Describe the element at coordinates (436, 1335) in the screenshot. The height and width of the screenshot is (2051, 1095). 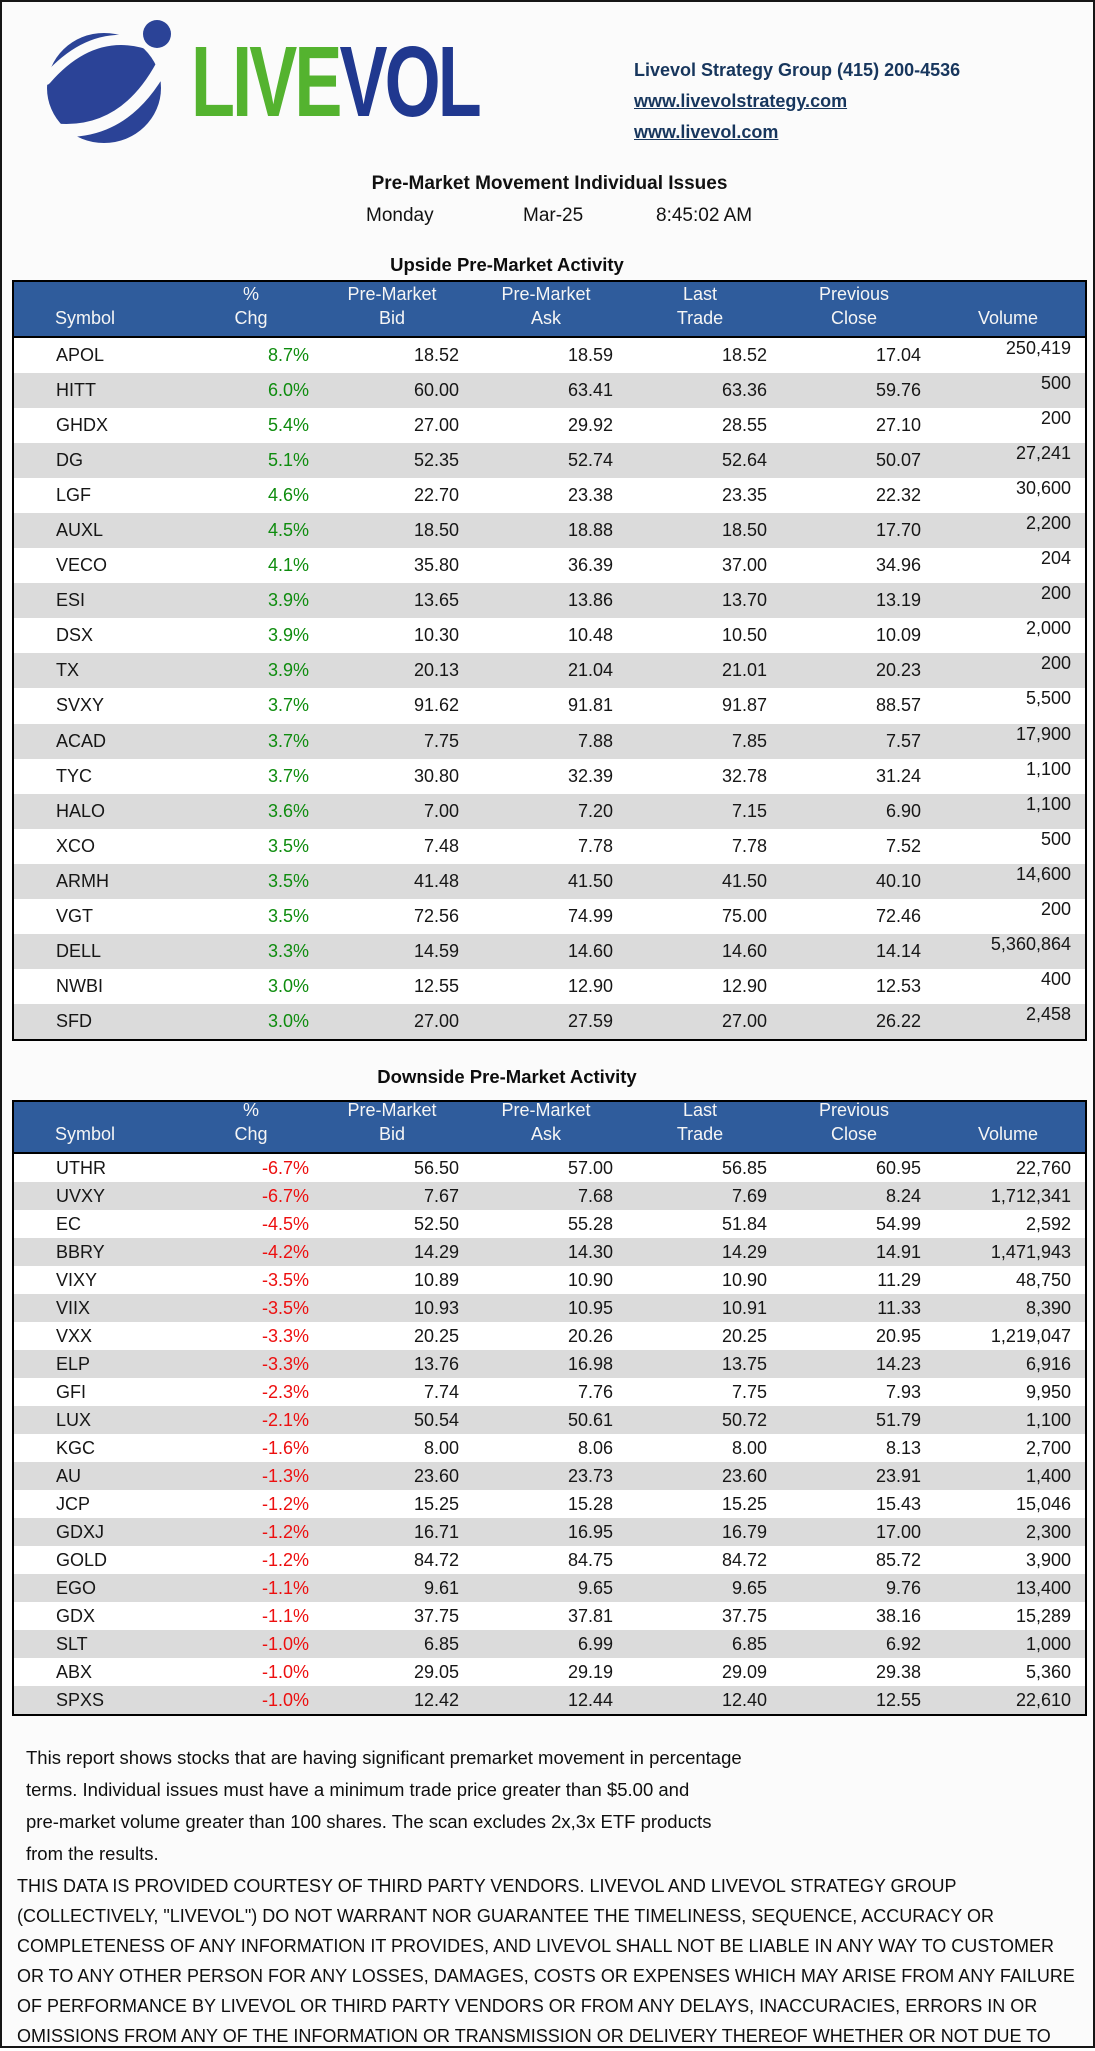
I see `premarket-bid-cell: 20.25` at that location.